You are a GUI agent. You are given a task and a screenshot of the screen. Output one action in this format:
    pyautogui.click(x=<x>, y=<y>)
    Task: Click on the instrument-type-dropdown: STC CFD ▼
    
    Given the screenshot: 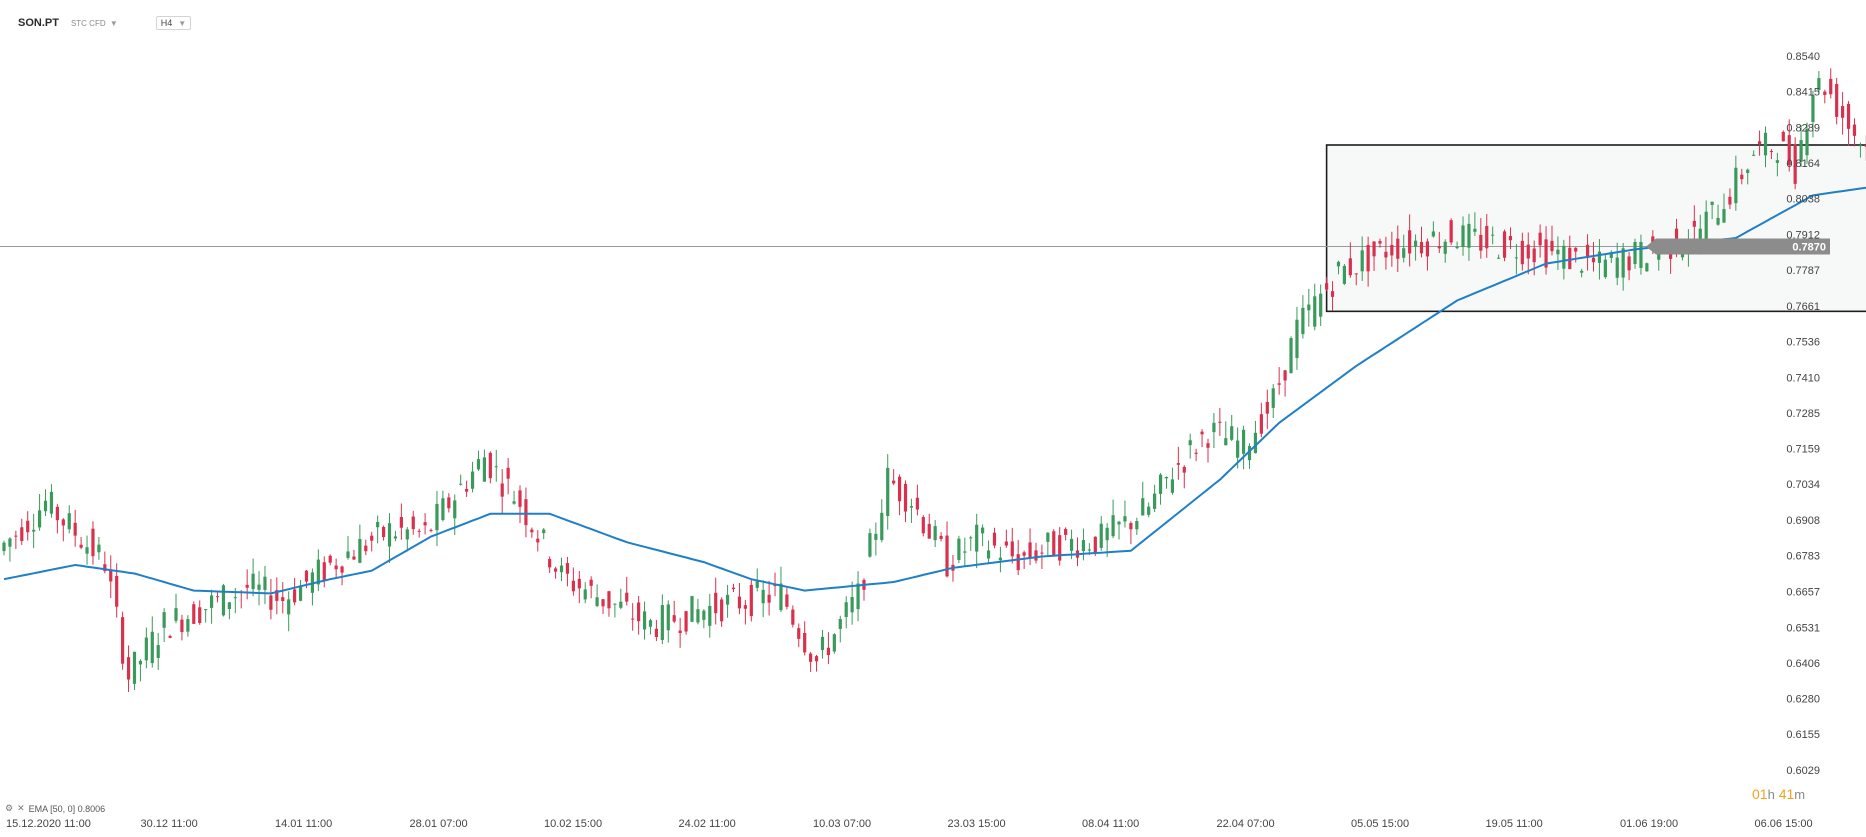 What is the action you would take?
    pyautogui.click(x=94, y=23)
    